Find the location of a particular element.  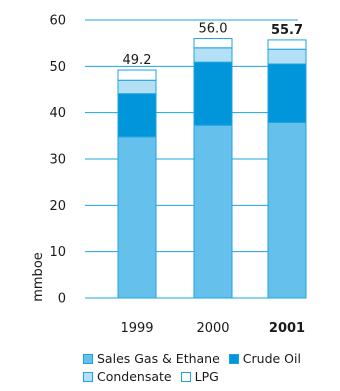

legend-item-lpg: LPG is located at coordinates (199, 377).